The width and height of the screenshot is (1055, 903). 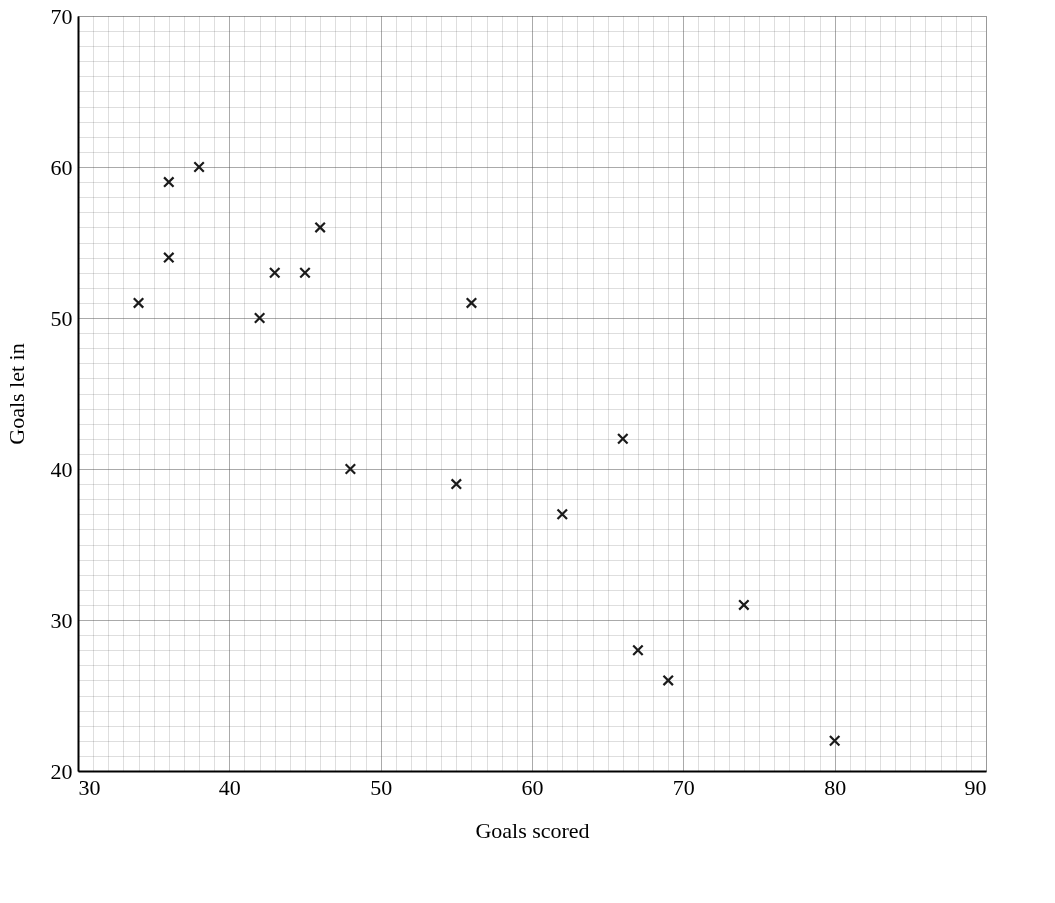 What do you see at coordinates (61, 318) in the screenshot?
I see `y-tick-label: 50` at bounding box center [61, 318].